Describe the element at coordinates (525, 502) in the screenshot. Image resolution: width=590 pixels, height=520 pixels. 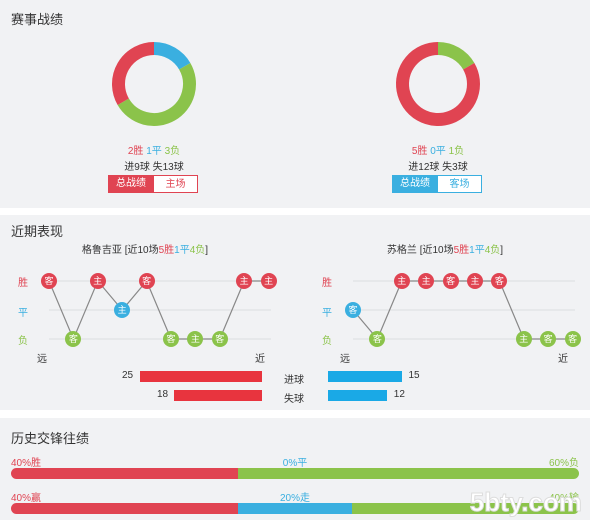
I see `watermark: 5bty.com` at that location.